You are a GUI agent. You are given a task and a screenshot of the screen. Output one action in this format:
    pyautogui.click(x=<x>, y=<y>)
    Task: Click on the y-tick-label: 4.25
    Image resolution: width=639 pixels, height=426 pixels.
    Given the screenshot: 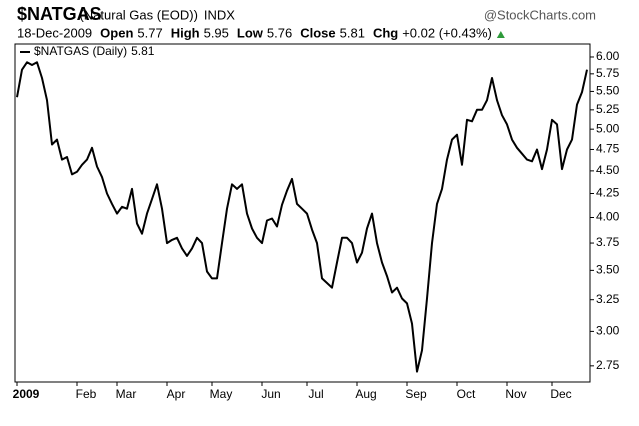 What is the action you would take?
    pyautogui.click(x=608, y=193)
    